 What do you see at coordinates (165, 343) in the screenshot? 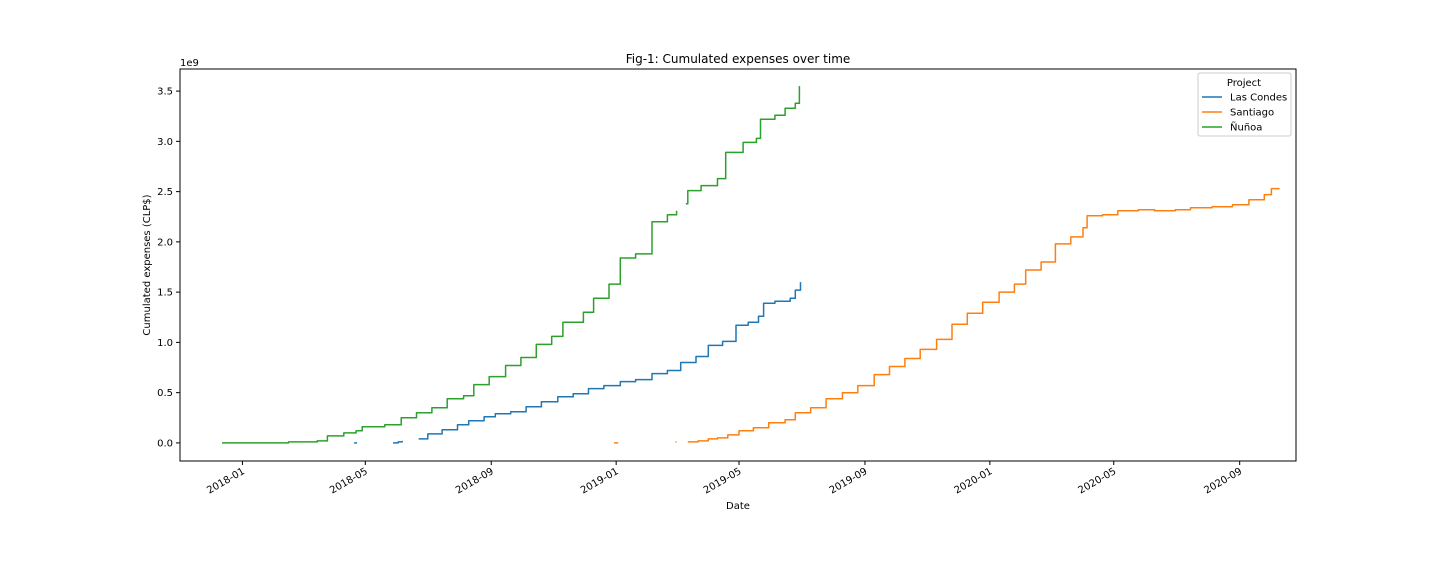
I see `y-tick-label: 1.0` at bounding box center [165, 343].